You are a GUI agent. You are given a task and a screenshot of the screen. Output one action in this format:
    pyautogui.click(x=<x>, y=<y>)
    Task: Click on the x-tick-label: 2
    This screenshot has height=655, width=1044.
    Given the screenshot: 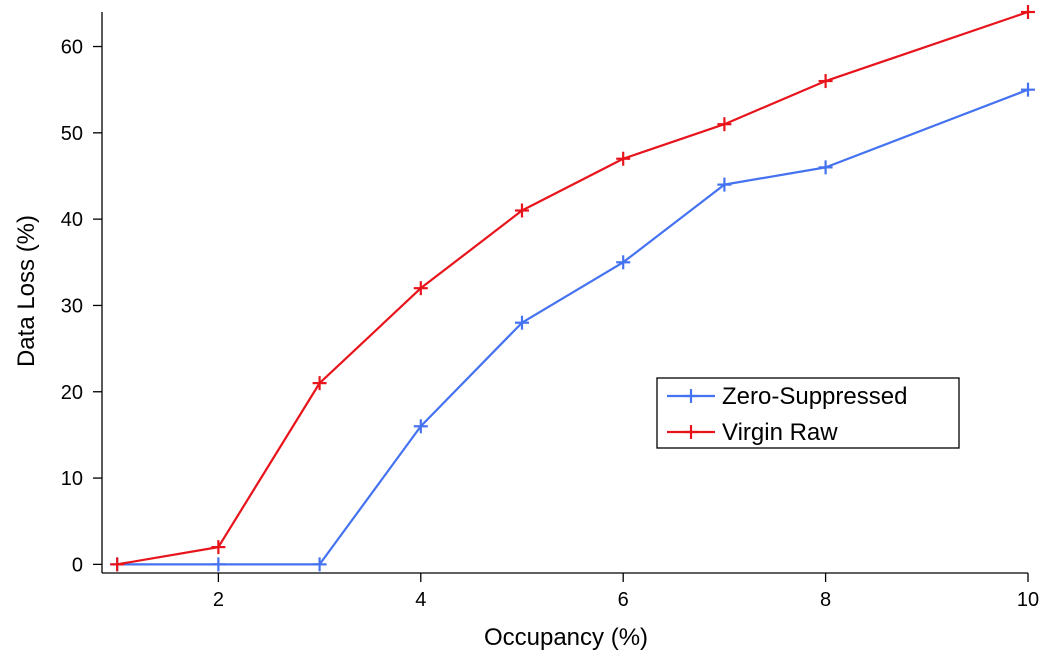 What is the action you would take?
    pyautogui.click(x=218, y=600)
    